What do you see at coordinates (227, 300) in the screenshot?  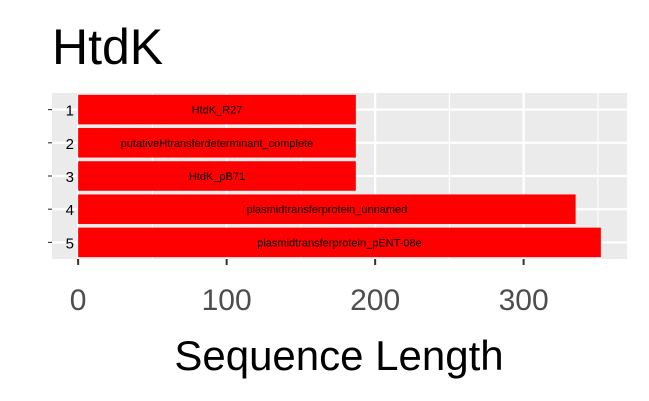 I see `x-tick-label: 100` at bounding box center [227, 300].